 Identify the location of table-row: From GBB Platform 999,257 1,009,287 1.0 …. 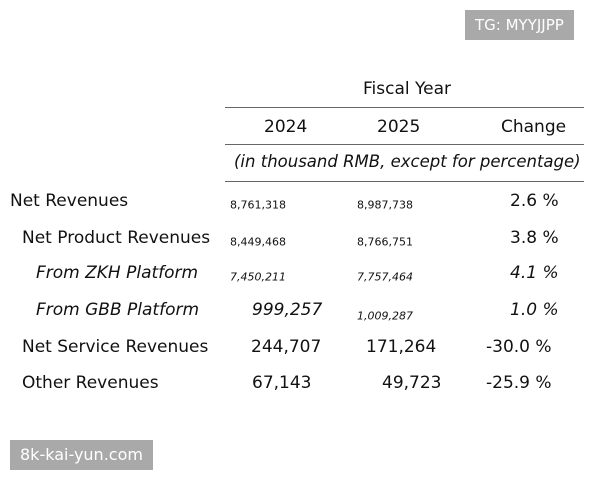
(300, 310).